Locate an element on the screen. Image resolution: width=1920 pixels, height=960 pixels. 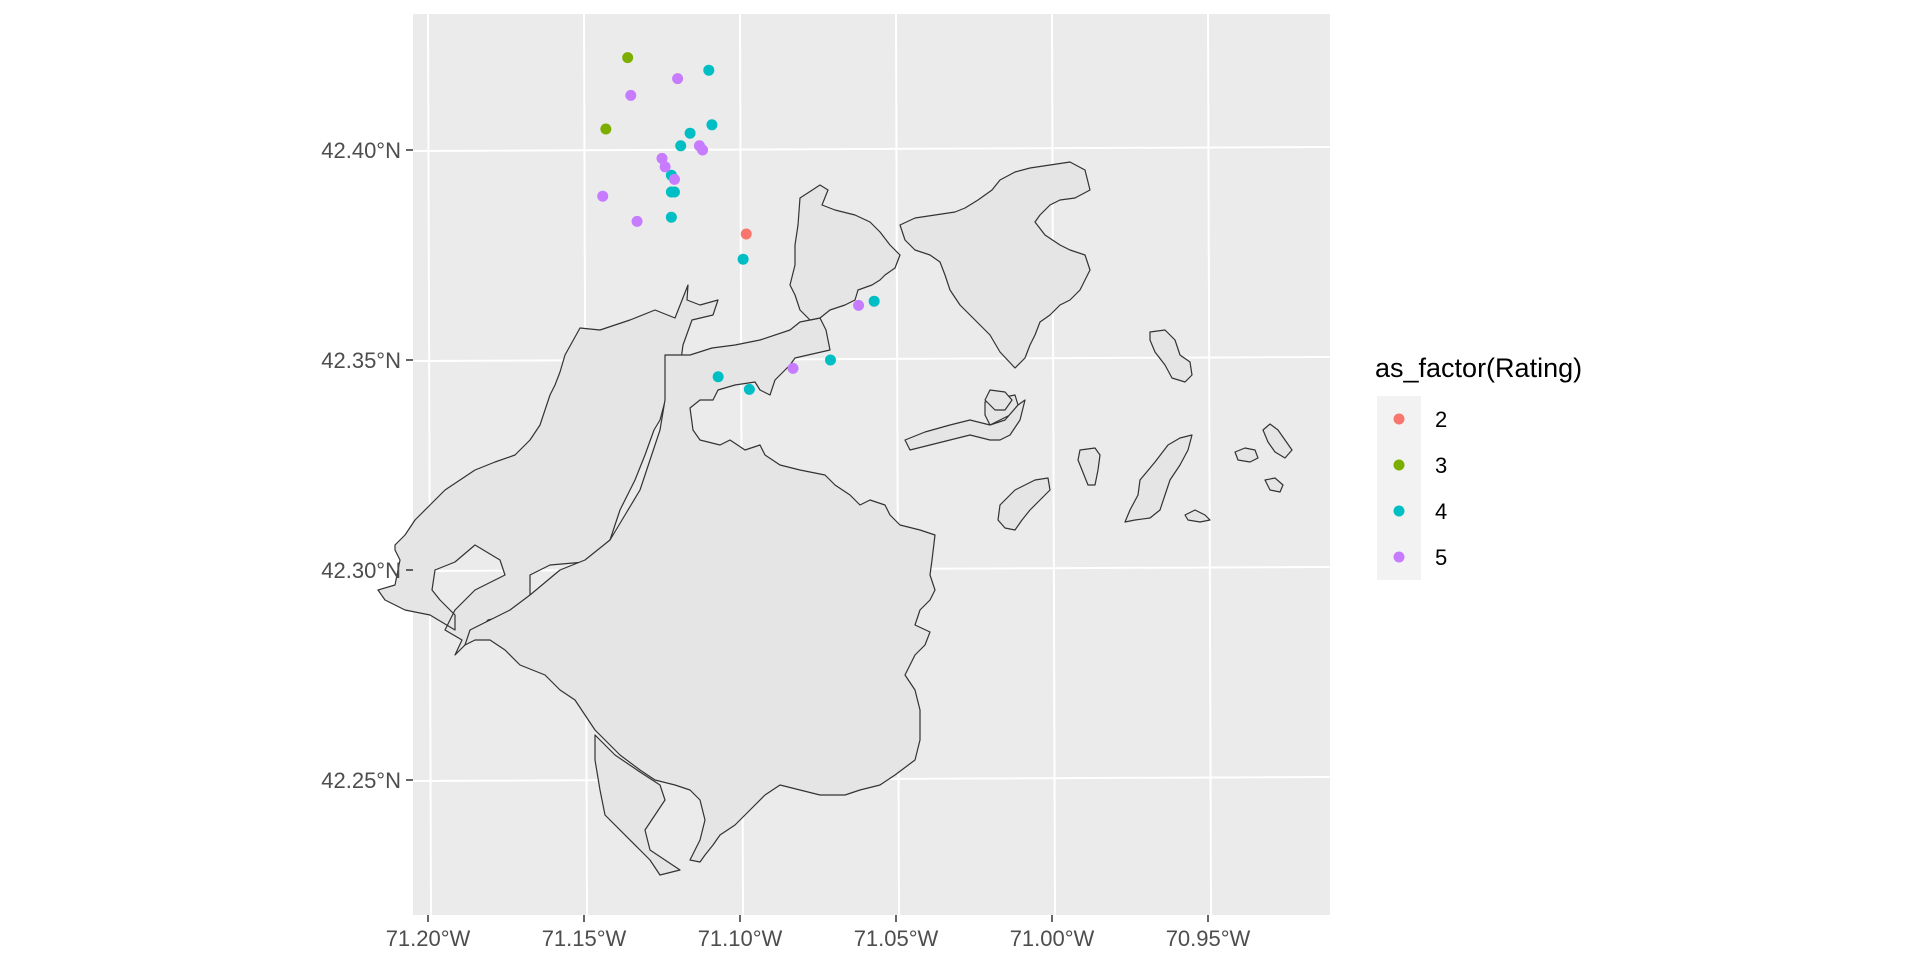
x-tick-label: 71.15°W is located at coordinates (584, 938).